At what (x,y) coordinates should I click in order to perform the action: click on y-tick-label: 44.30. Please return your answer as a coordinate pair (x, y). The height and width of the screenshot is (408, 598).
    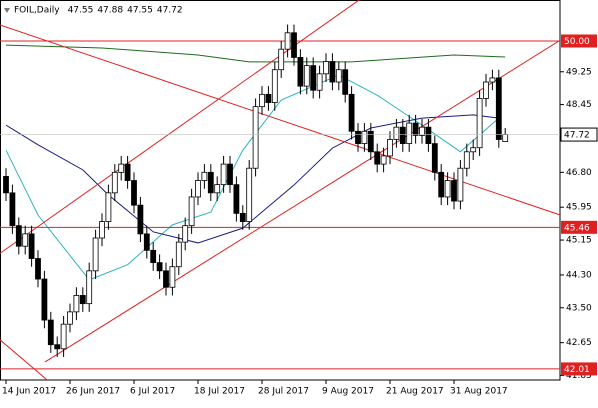
    Looking at the image, I should click on (579, 275).